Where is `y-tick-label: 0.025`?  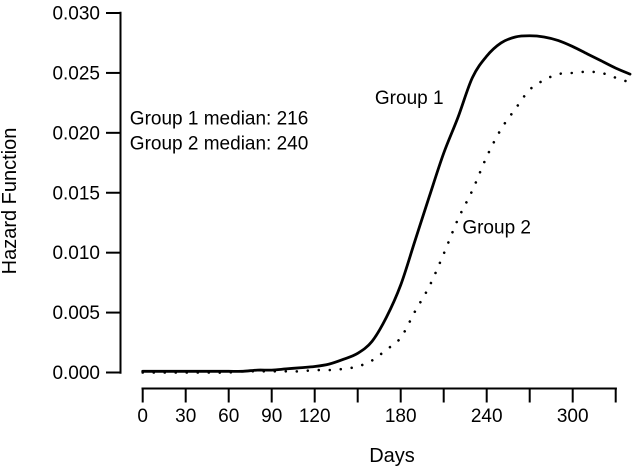
y-tick-label: 0.025 is located at coordinates (76, 73).